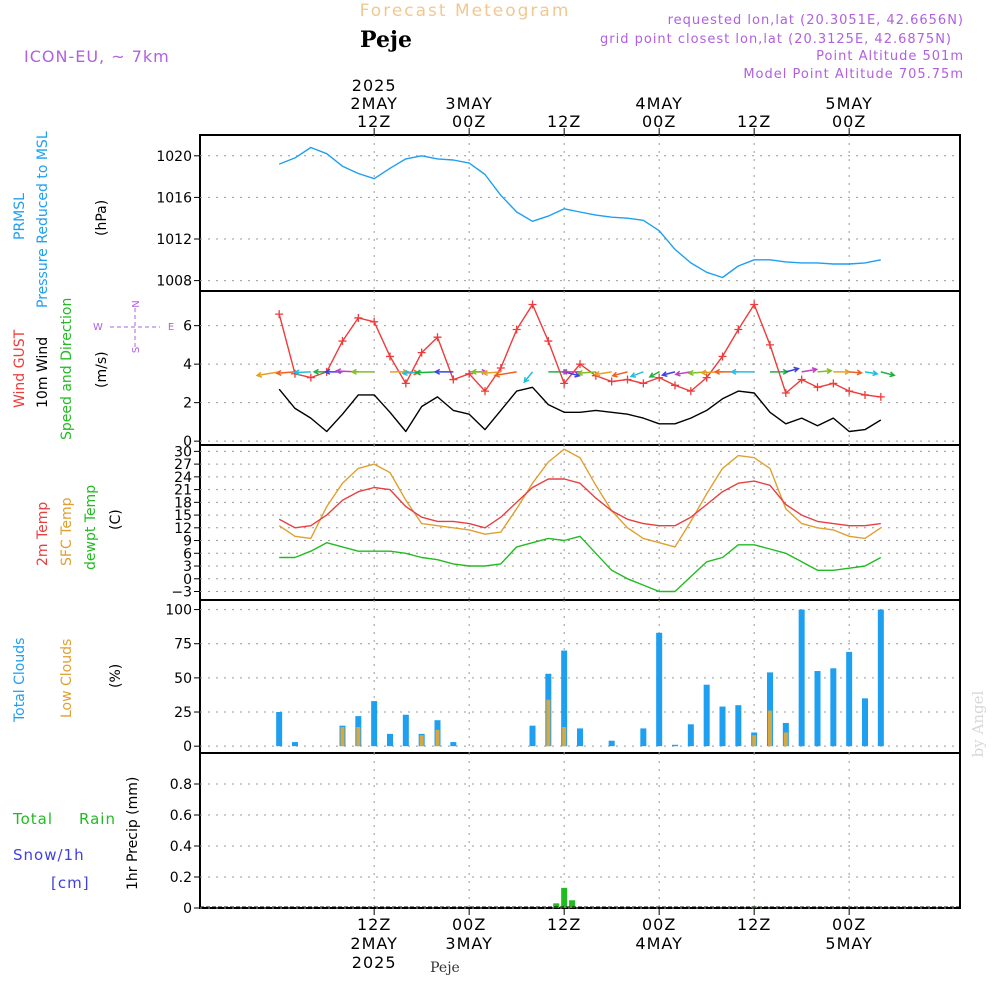 The width and height of the screenshot is (1000, 1000). I want to click on y-tick-label: 0.6, so click(181, 816).